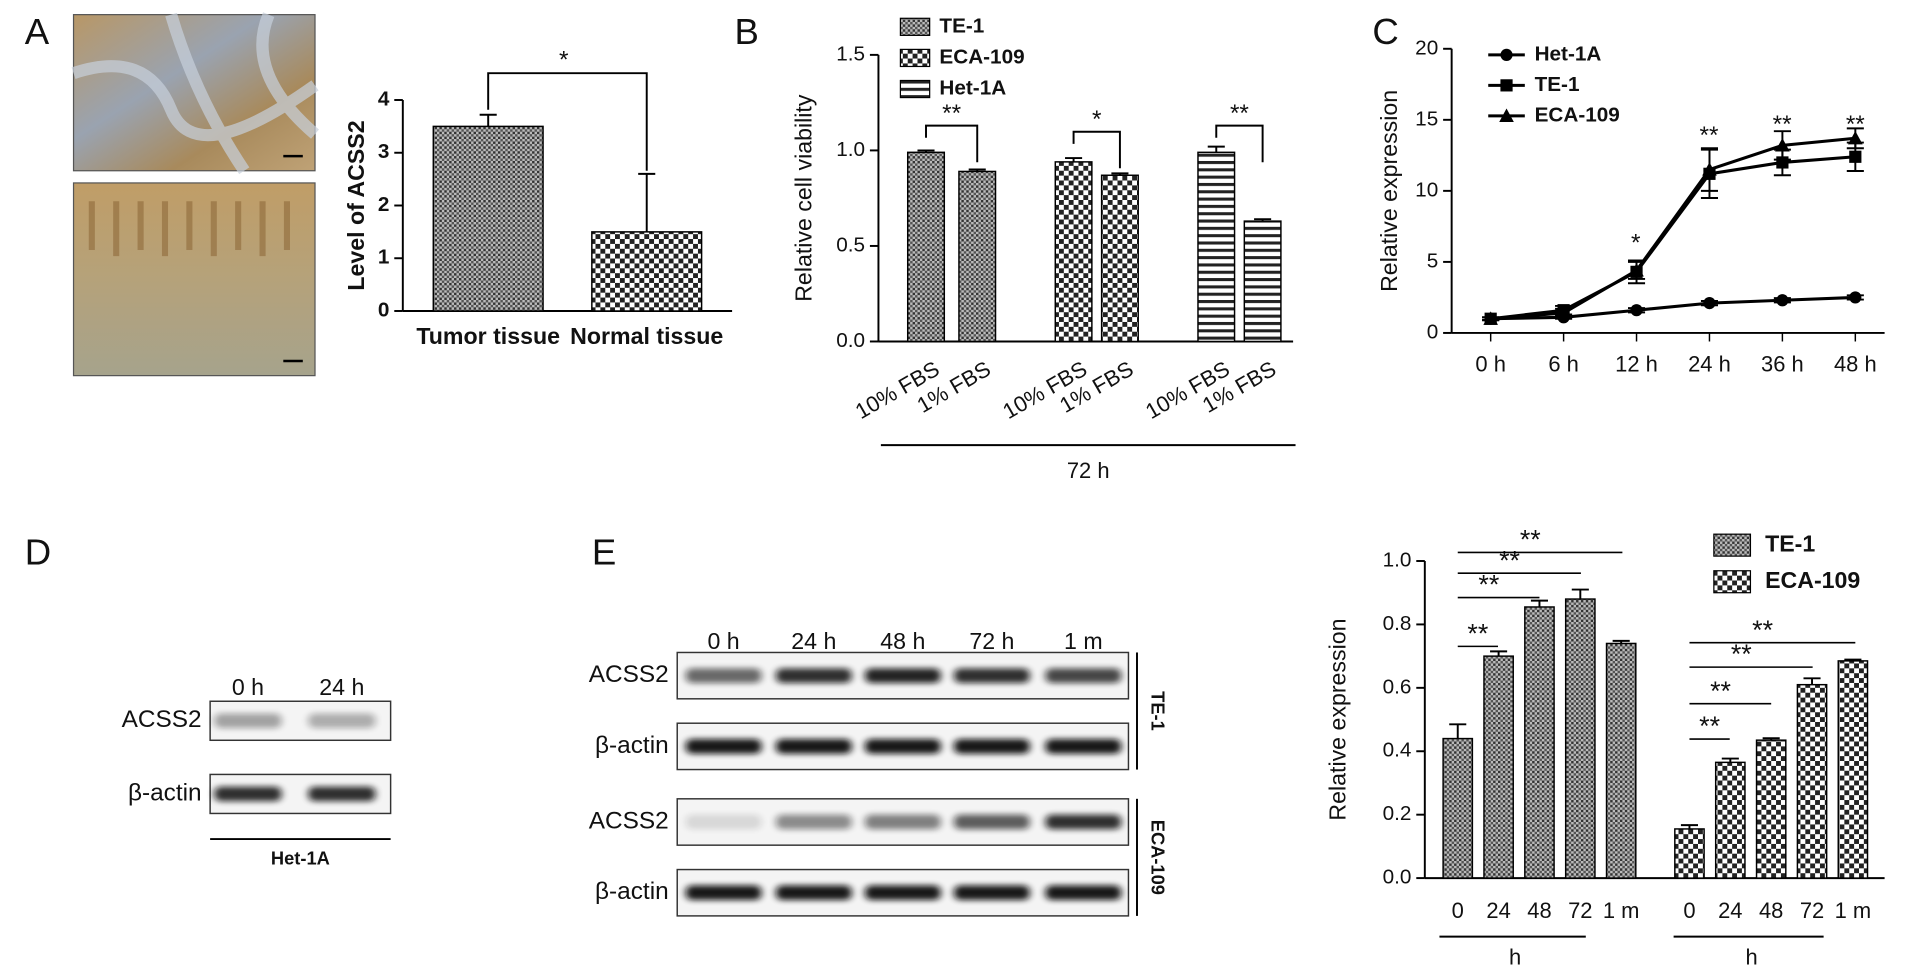  What do you see at coordinates (384, 204) in the screenshot?
I see `y-tick-label: 2` at bounding box center [384, 204].